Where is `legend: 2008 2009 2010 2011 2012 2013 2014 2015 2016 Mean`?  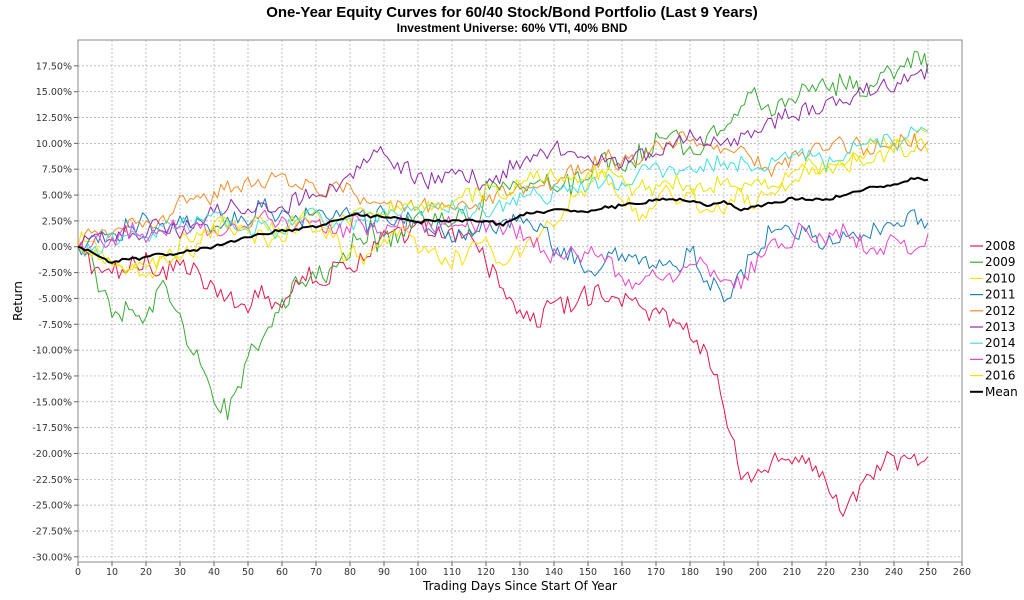
legend: 2008 2009 2010 2011 2012 2013 2014 2015 2016 Mean is located at coordinates (994, 319).